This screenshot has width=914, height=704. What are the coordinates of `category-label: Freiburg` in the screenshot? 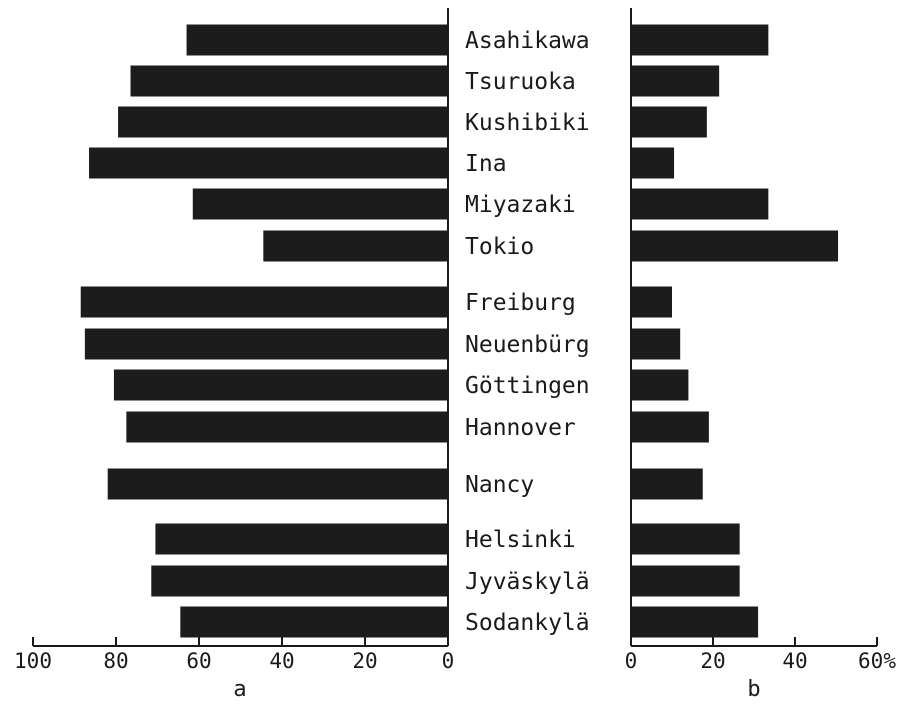 It's located at (520, 303).